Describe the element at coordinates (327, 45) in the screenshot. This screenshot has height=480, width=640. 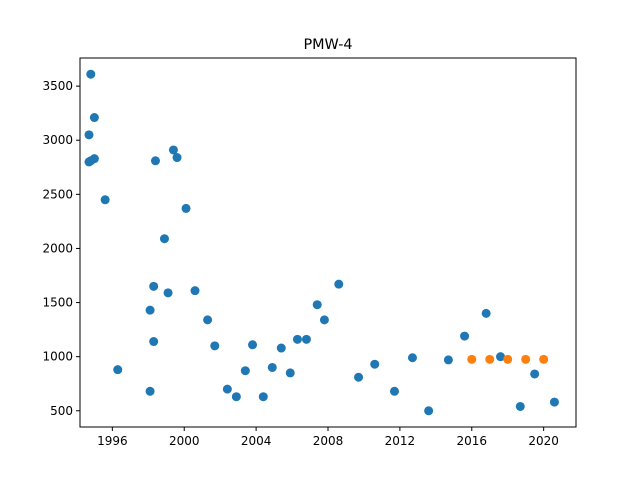
I see `chart-title: PMW-4` at that location.